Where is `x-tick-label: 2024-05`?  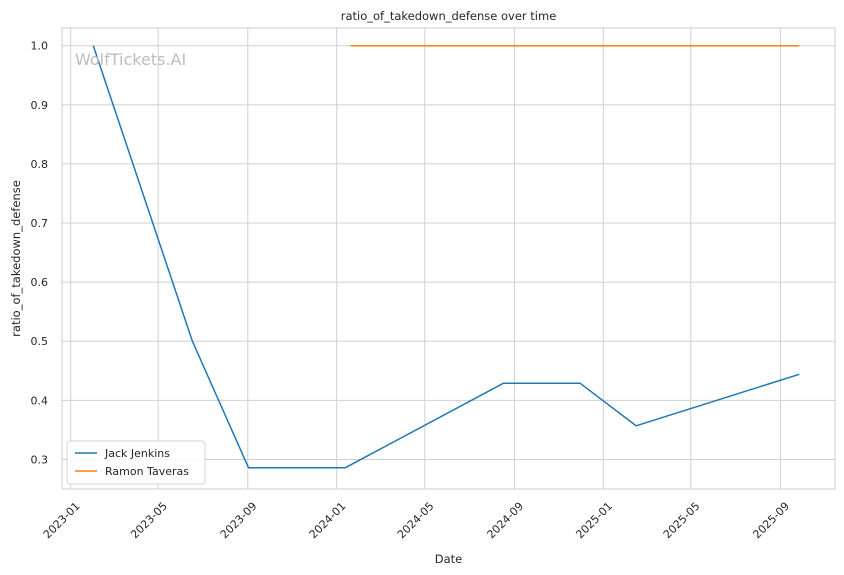
x-tick-label: 2024-05 is located at coordinates (416, 521).